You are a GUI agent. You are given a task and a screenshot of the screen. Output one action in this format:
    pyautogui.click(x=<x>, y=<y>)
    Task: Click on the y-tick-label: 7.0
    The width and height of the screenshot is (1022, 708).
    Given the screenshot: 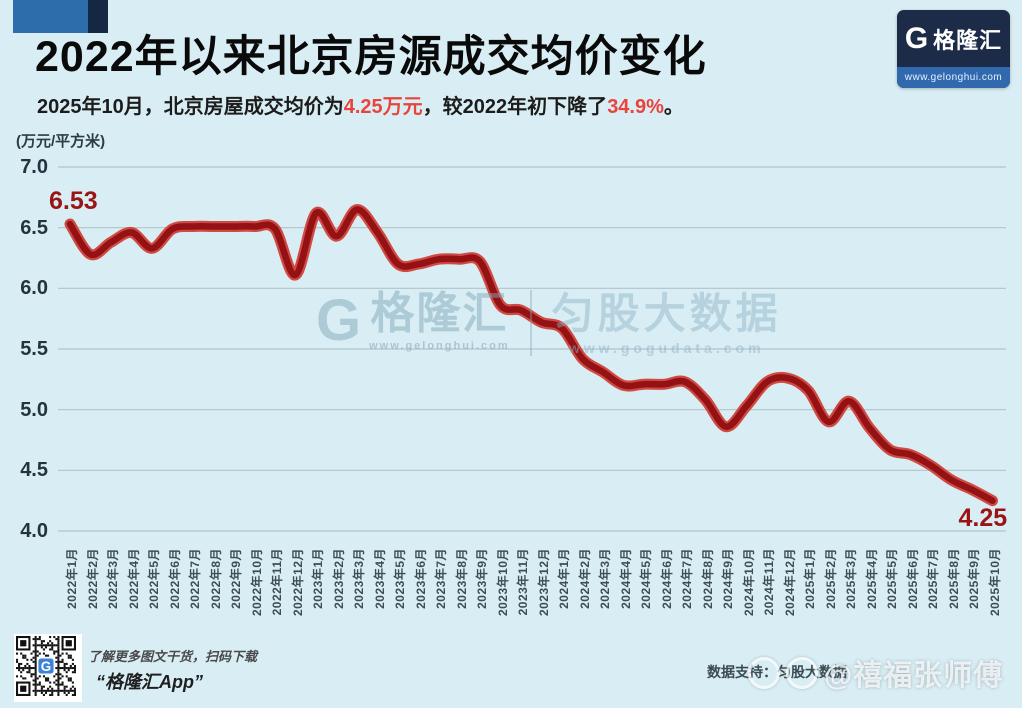 What is the action you would take?
    pyautogui.click(x=34, y=167)
    